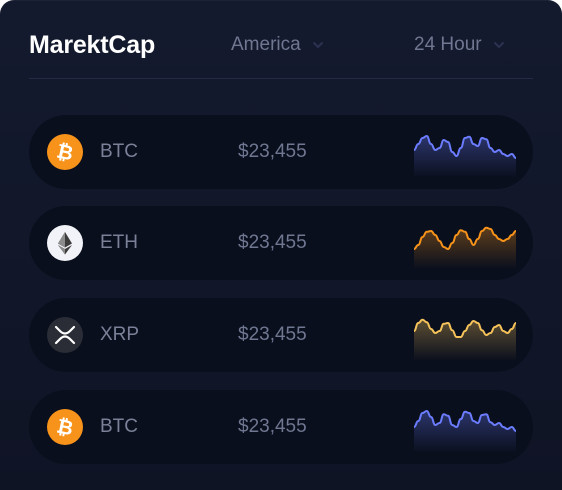 Image resolution: width=562 pixels, height=490 pixels. I want to click on coin-symbol: ETH, so click(119, 242).